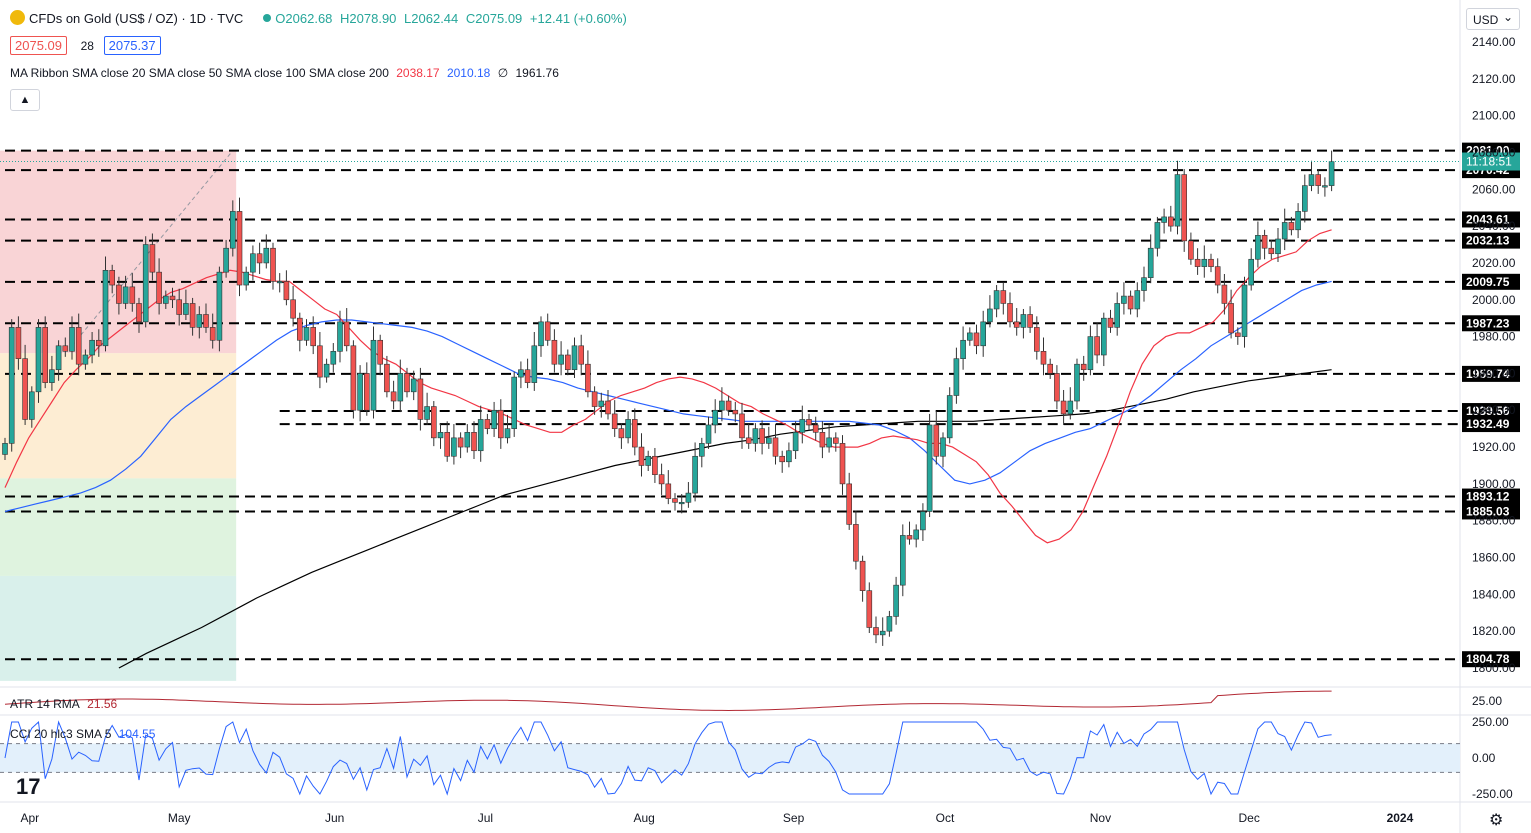 The image size is (1531, 833). I want to click on level-label-4: 2009.75, so click(1488, 282).